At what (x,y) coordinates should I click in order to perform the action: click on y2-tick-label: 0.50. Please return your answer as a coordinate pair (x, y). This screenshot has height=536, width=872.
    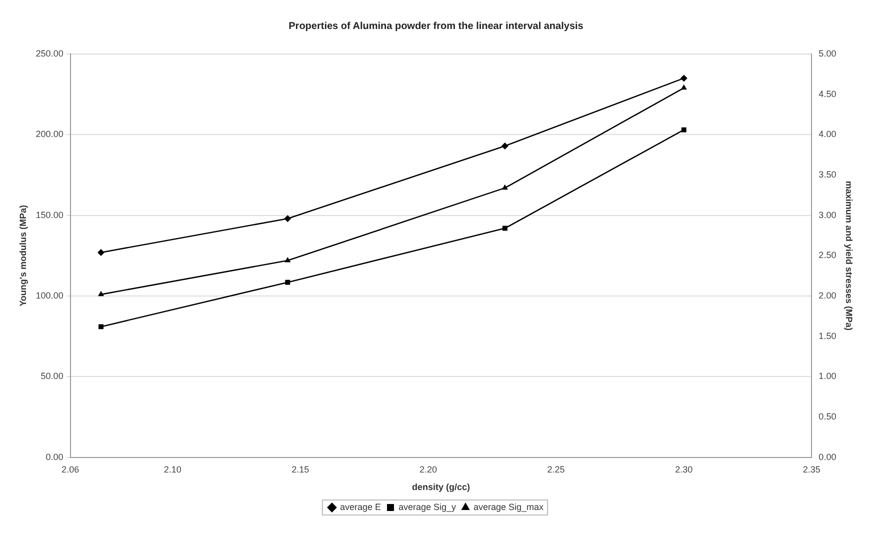
    Looking at the image, I should click on (827, 417).